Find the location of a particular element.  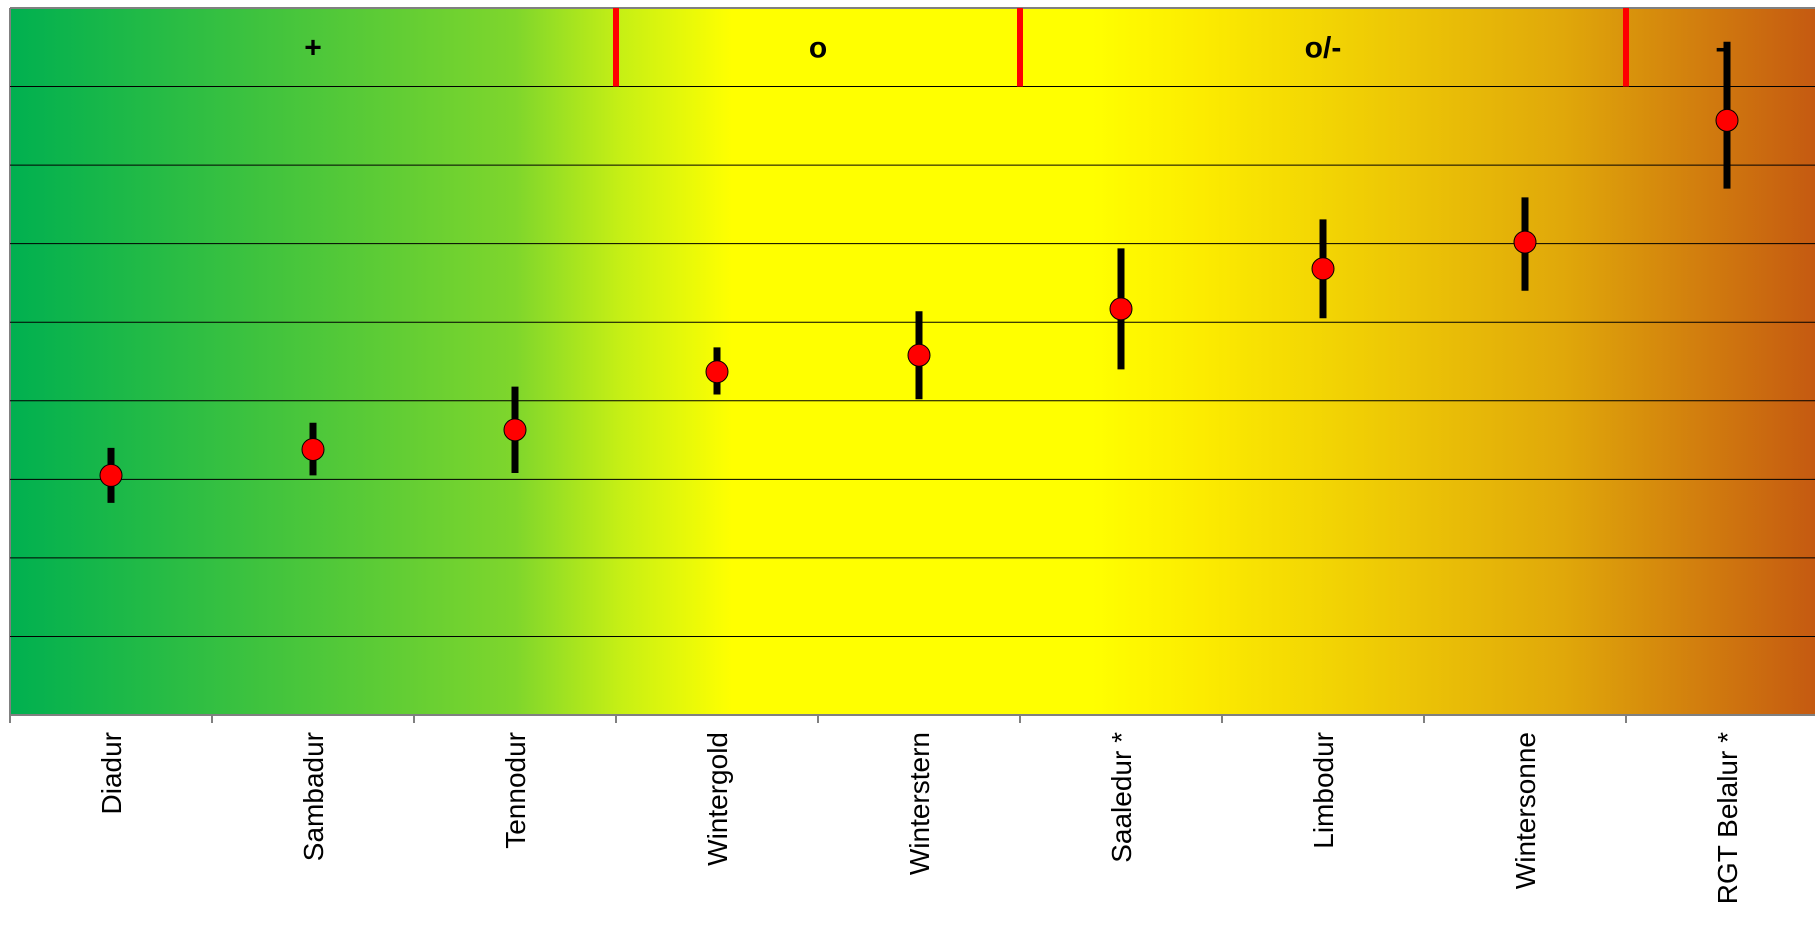

x-tick-label: Wintersonne is located at coordinates (1525, 810).